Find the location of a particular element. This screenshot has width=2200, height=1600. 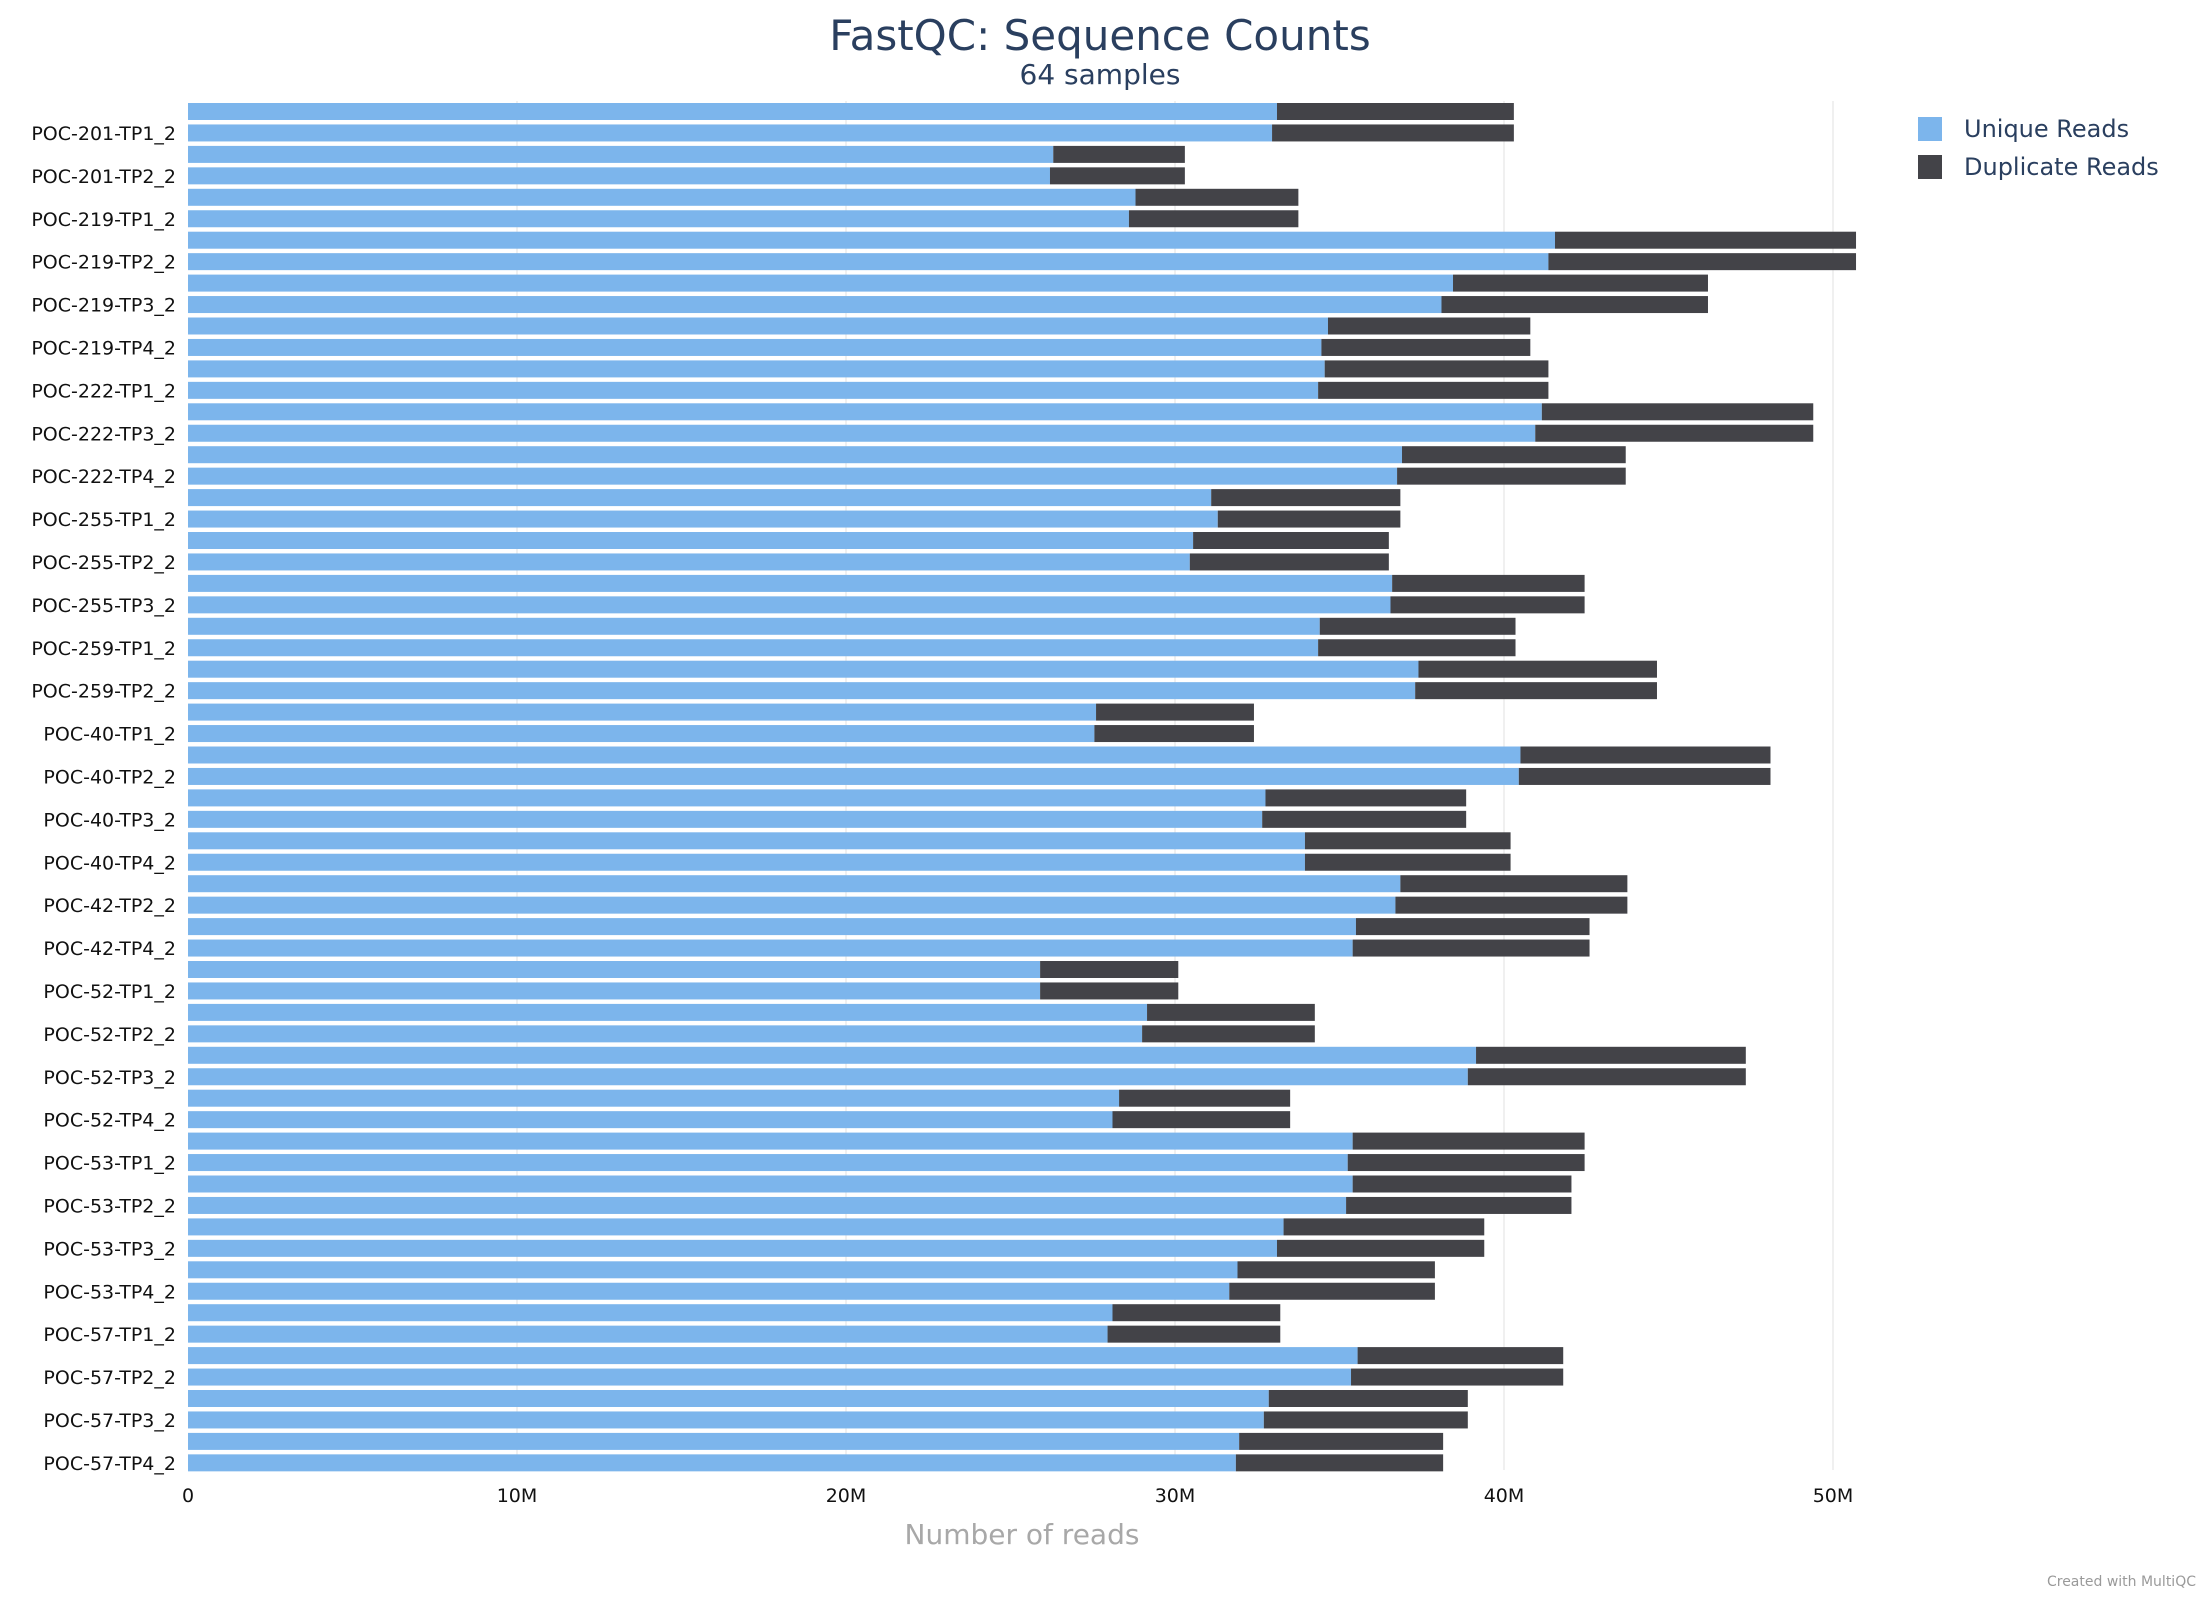

legend-item-label: Unique Reads is located at coordinates (2046, 129).